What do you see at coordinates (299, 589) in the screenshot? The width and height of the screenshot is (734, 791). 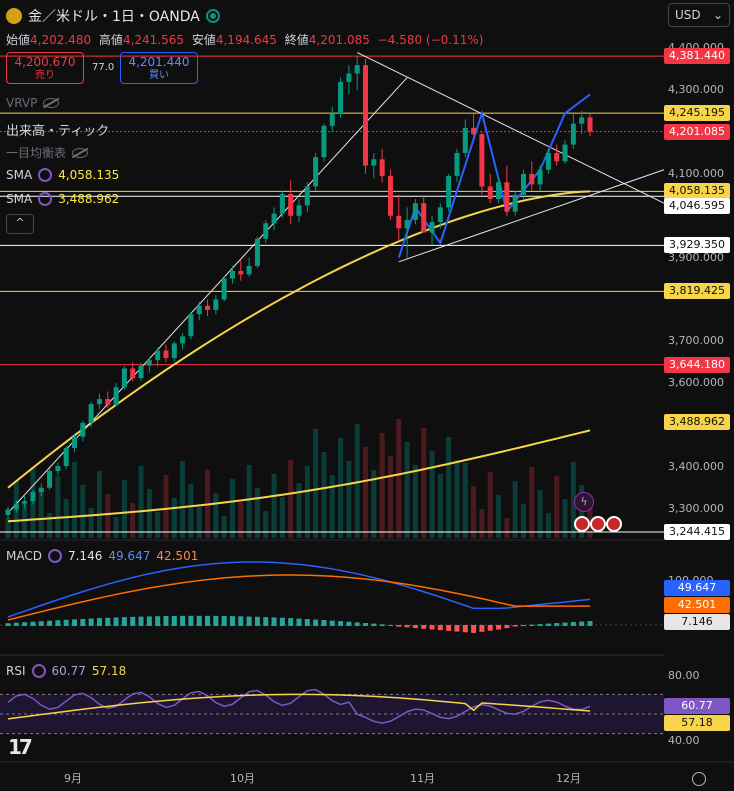 I see `macd-line` at bounding box center [299, 589].